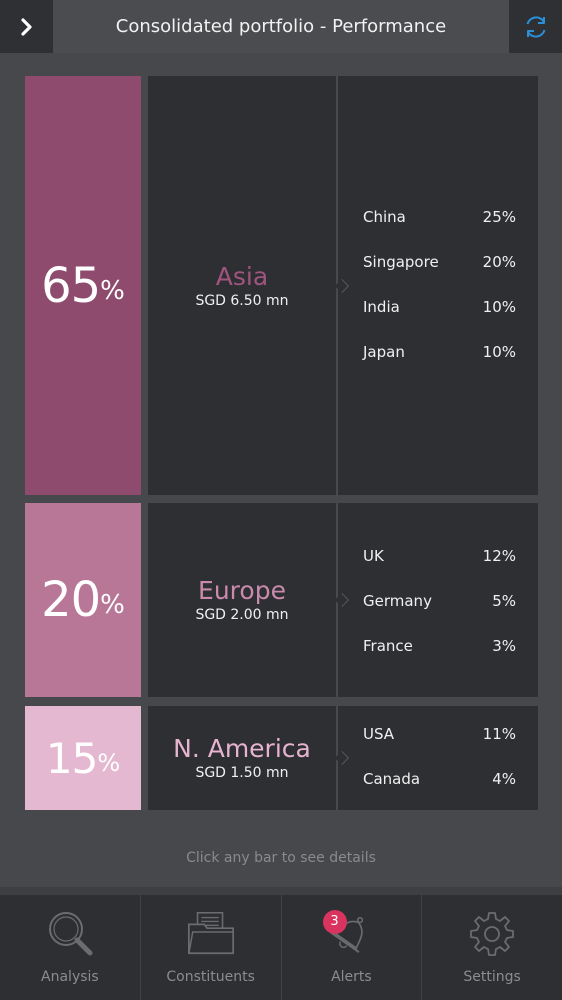 The image size is (562, 1000). Describe the element at coordinates (351, 977) in the screenshot. I see `tab-label: Alerts` at that location.